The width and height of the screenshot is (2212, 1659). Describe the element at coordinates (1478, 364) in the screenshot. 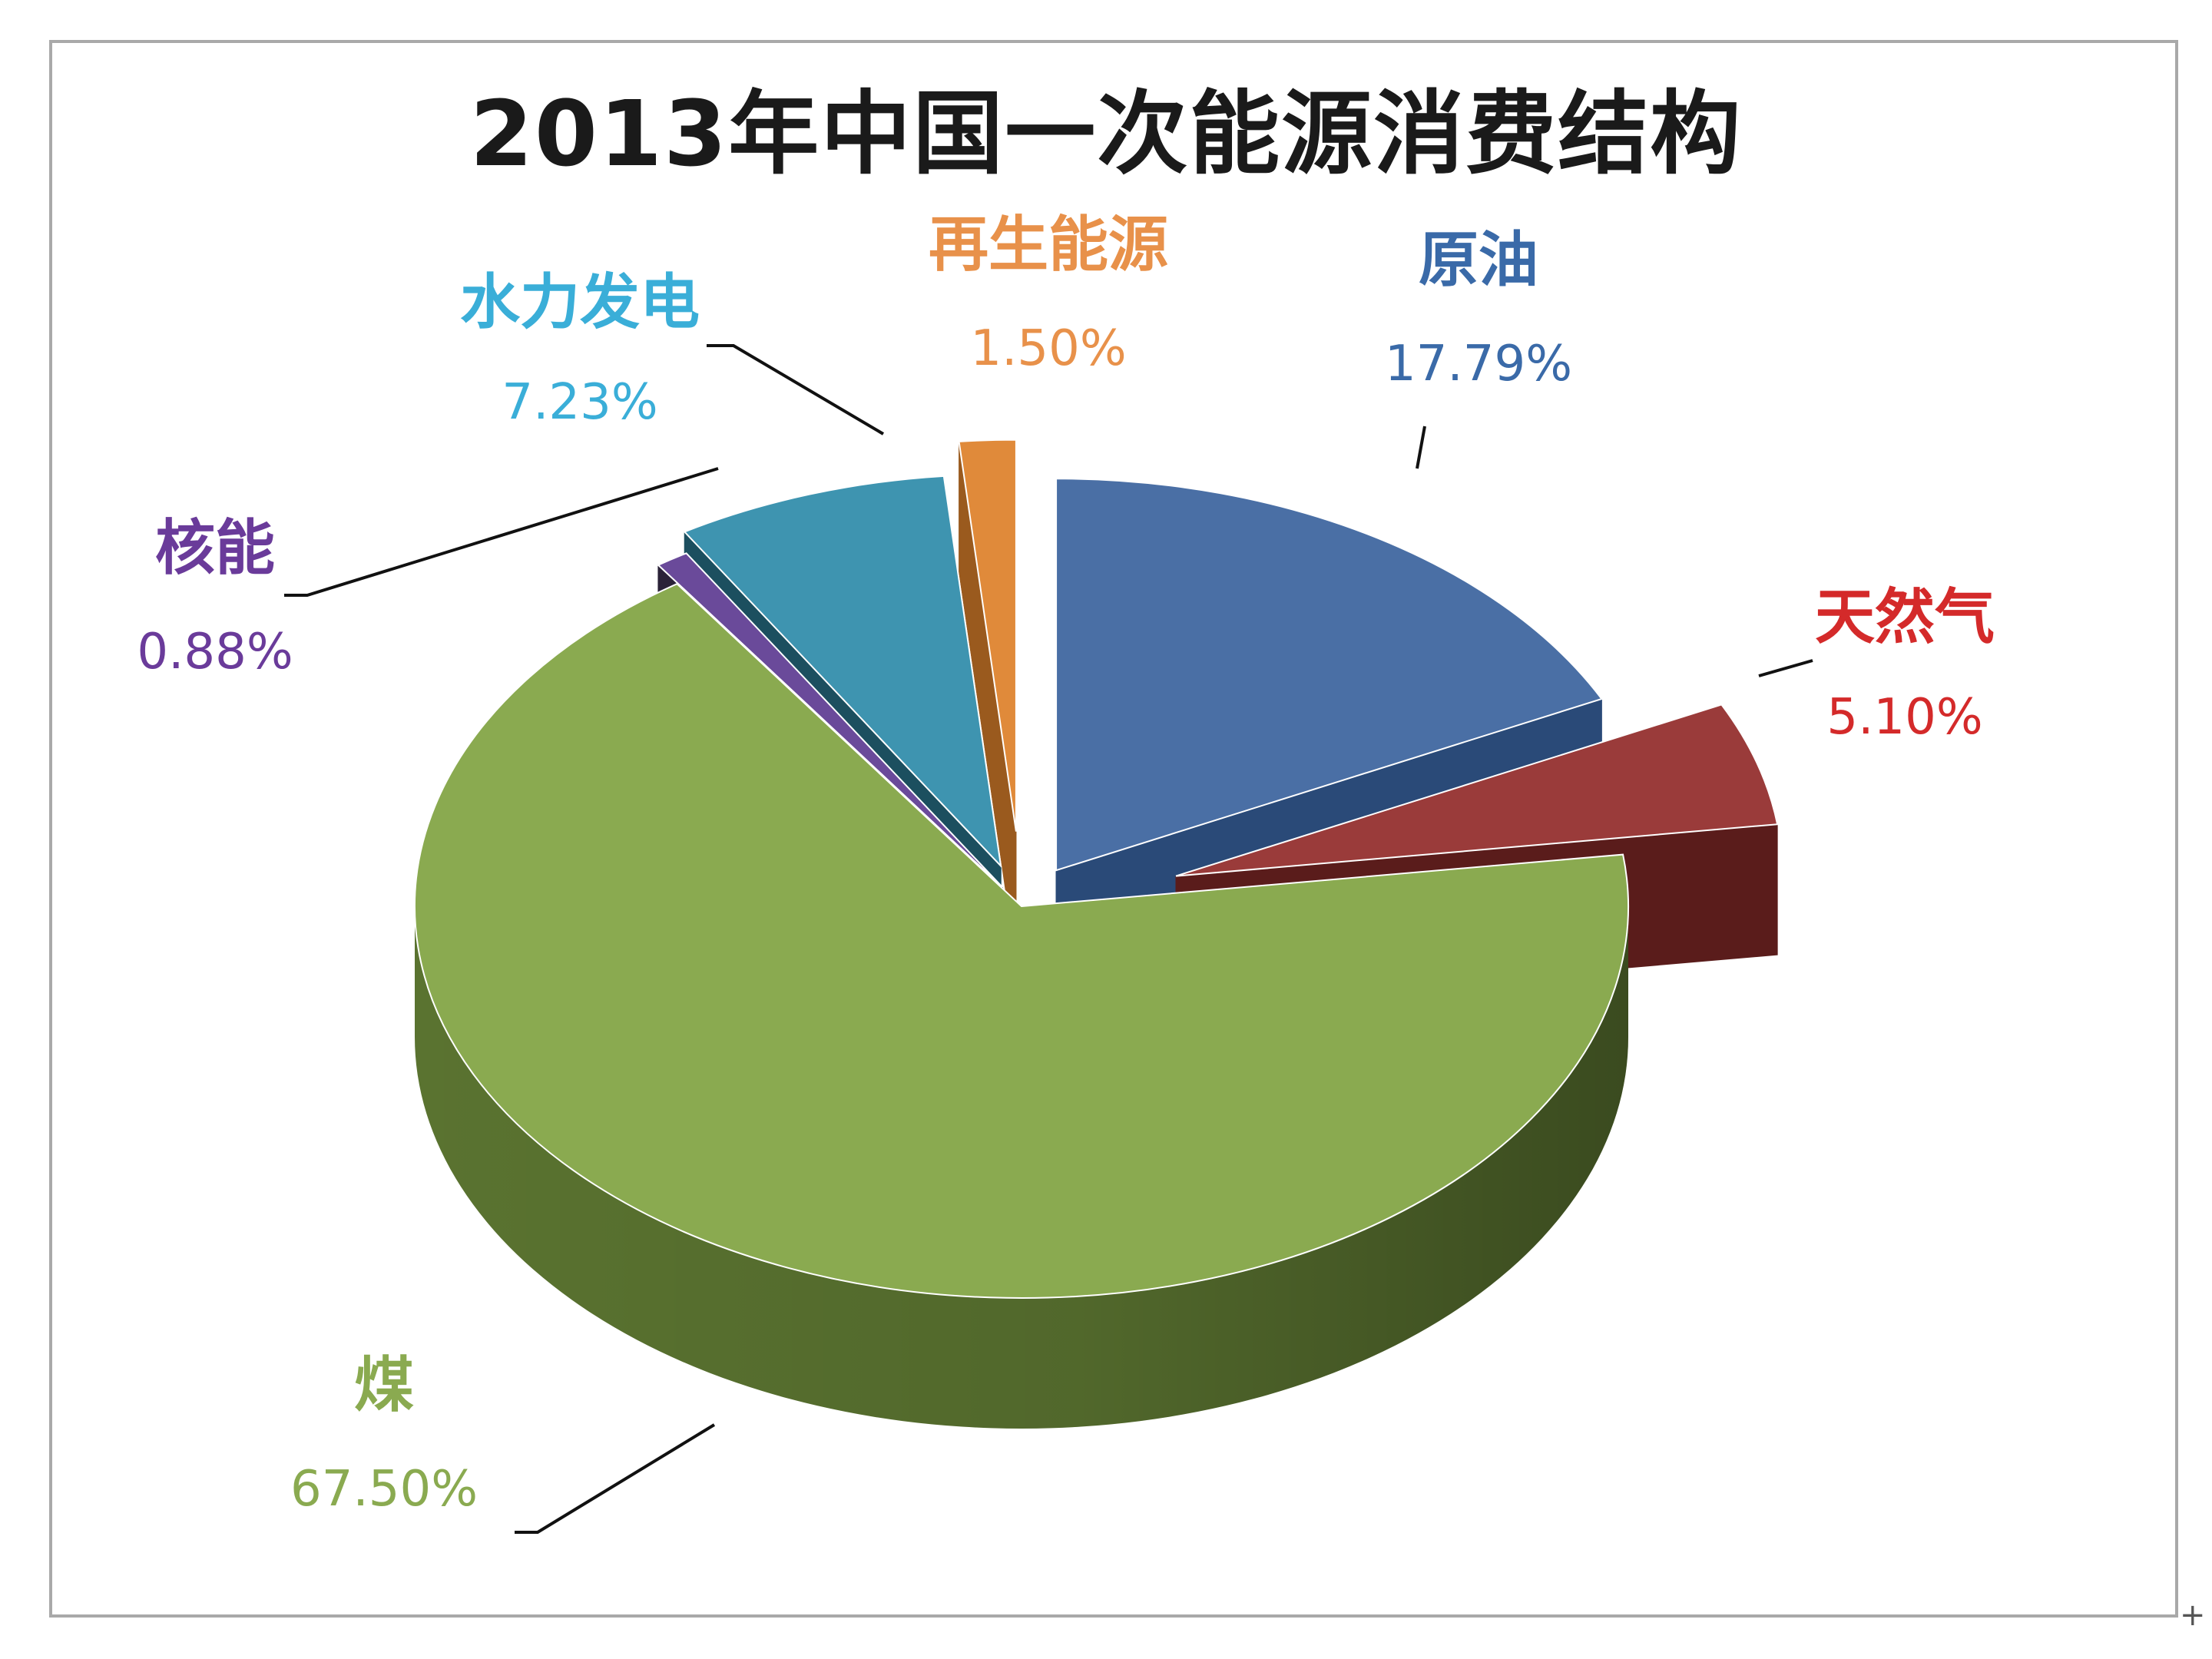

I see `slice-label-value-0: 17.79%` at that location.